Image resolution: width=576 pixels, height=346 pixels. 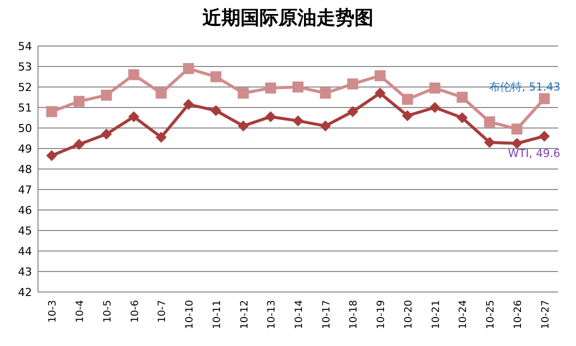 I want to click on x-tick-label: 10-11, so click(x=217, y=315).